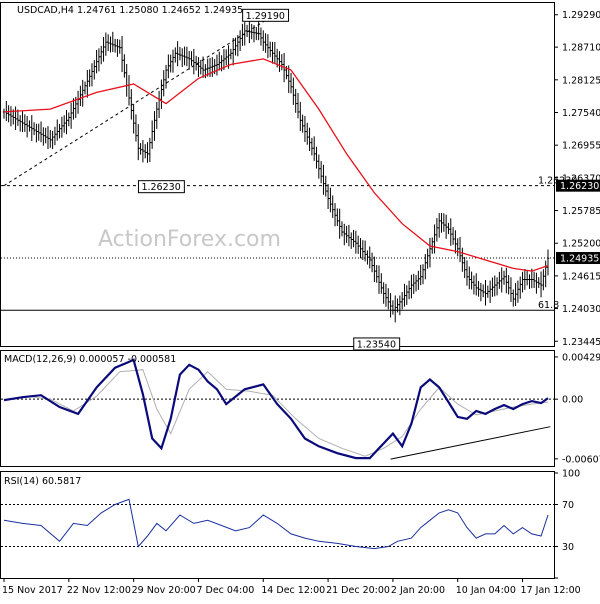  What do you see at coordinates (90, 359) in the screenshot?
I see `macd-pane-title: MACD(12,26,9) 0.000057 -0.000581` at bounding box center [90, 359].